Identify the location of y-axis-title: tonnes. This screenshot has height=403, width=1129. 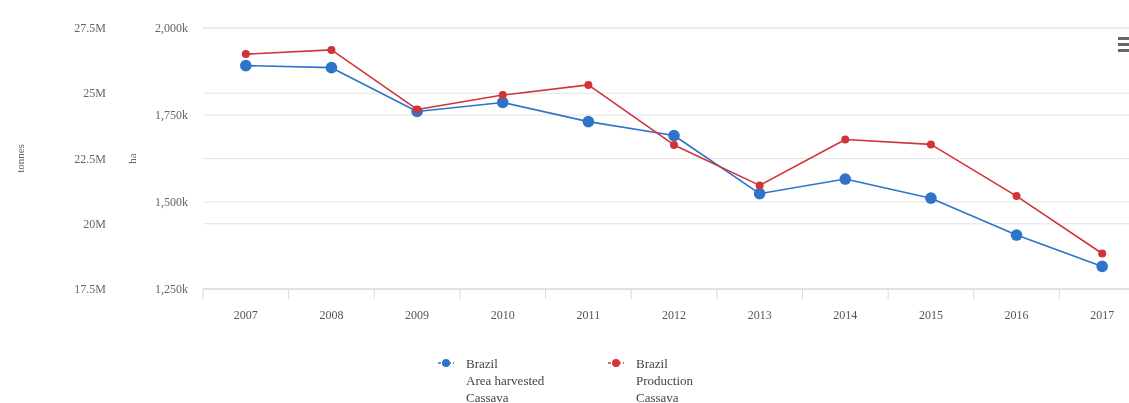
(20, 158).